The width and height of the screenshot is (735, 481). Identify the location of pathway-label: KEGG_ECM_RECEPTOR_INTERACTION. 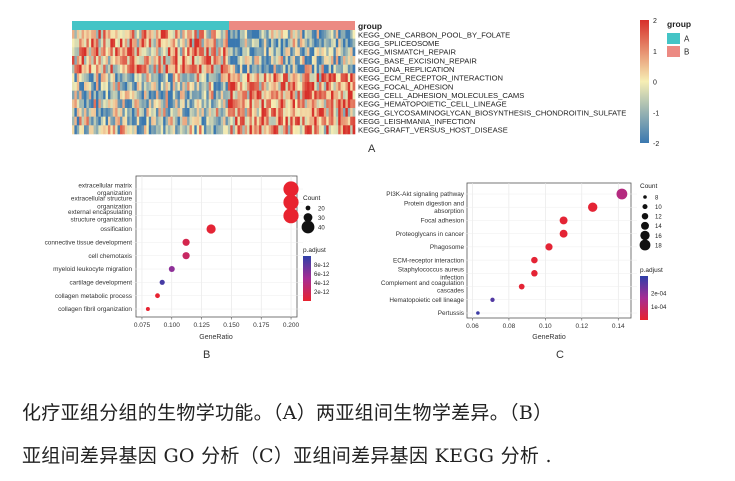
(430, 78).